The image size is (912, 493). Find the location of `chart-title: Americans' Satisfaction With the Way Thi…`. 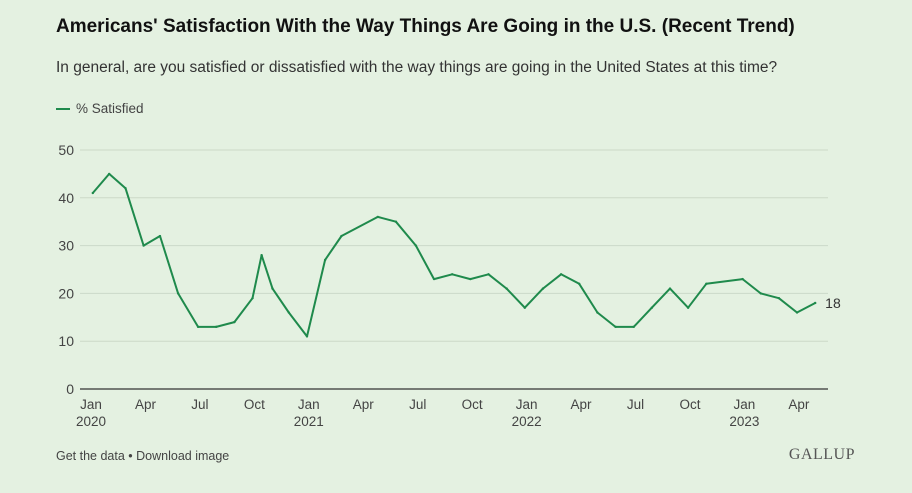

chart-title: Americans' Satisfaction With the Way Thi… is located at coordinates (425, 26).